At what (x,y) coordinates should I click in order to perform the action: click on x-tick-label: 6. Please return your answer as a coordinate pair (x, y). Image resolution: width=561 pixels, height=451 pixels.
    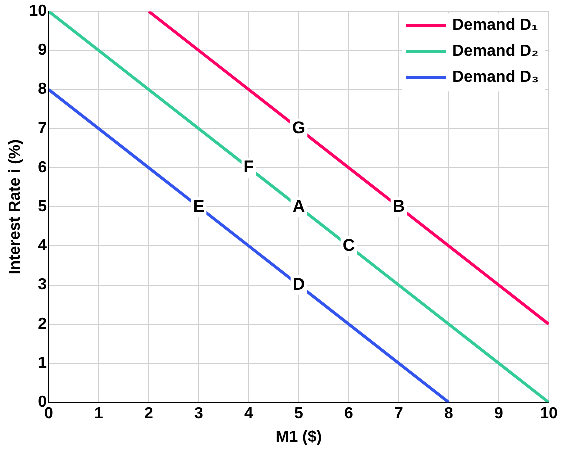
    Looking at the image, I should click on (349, 414).